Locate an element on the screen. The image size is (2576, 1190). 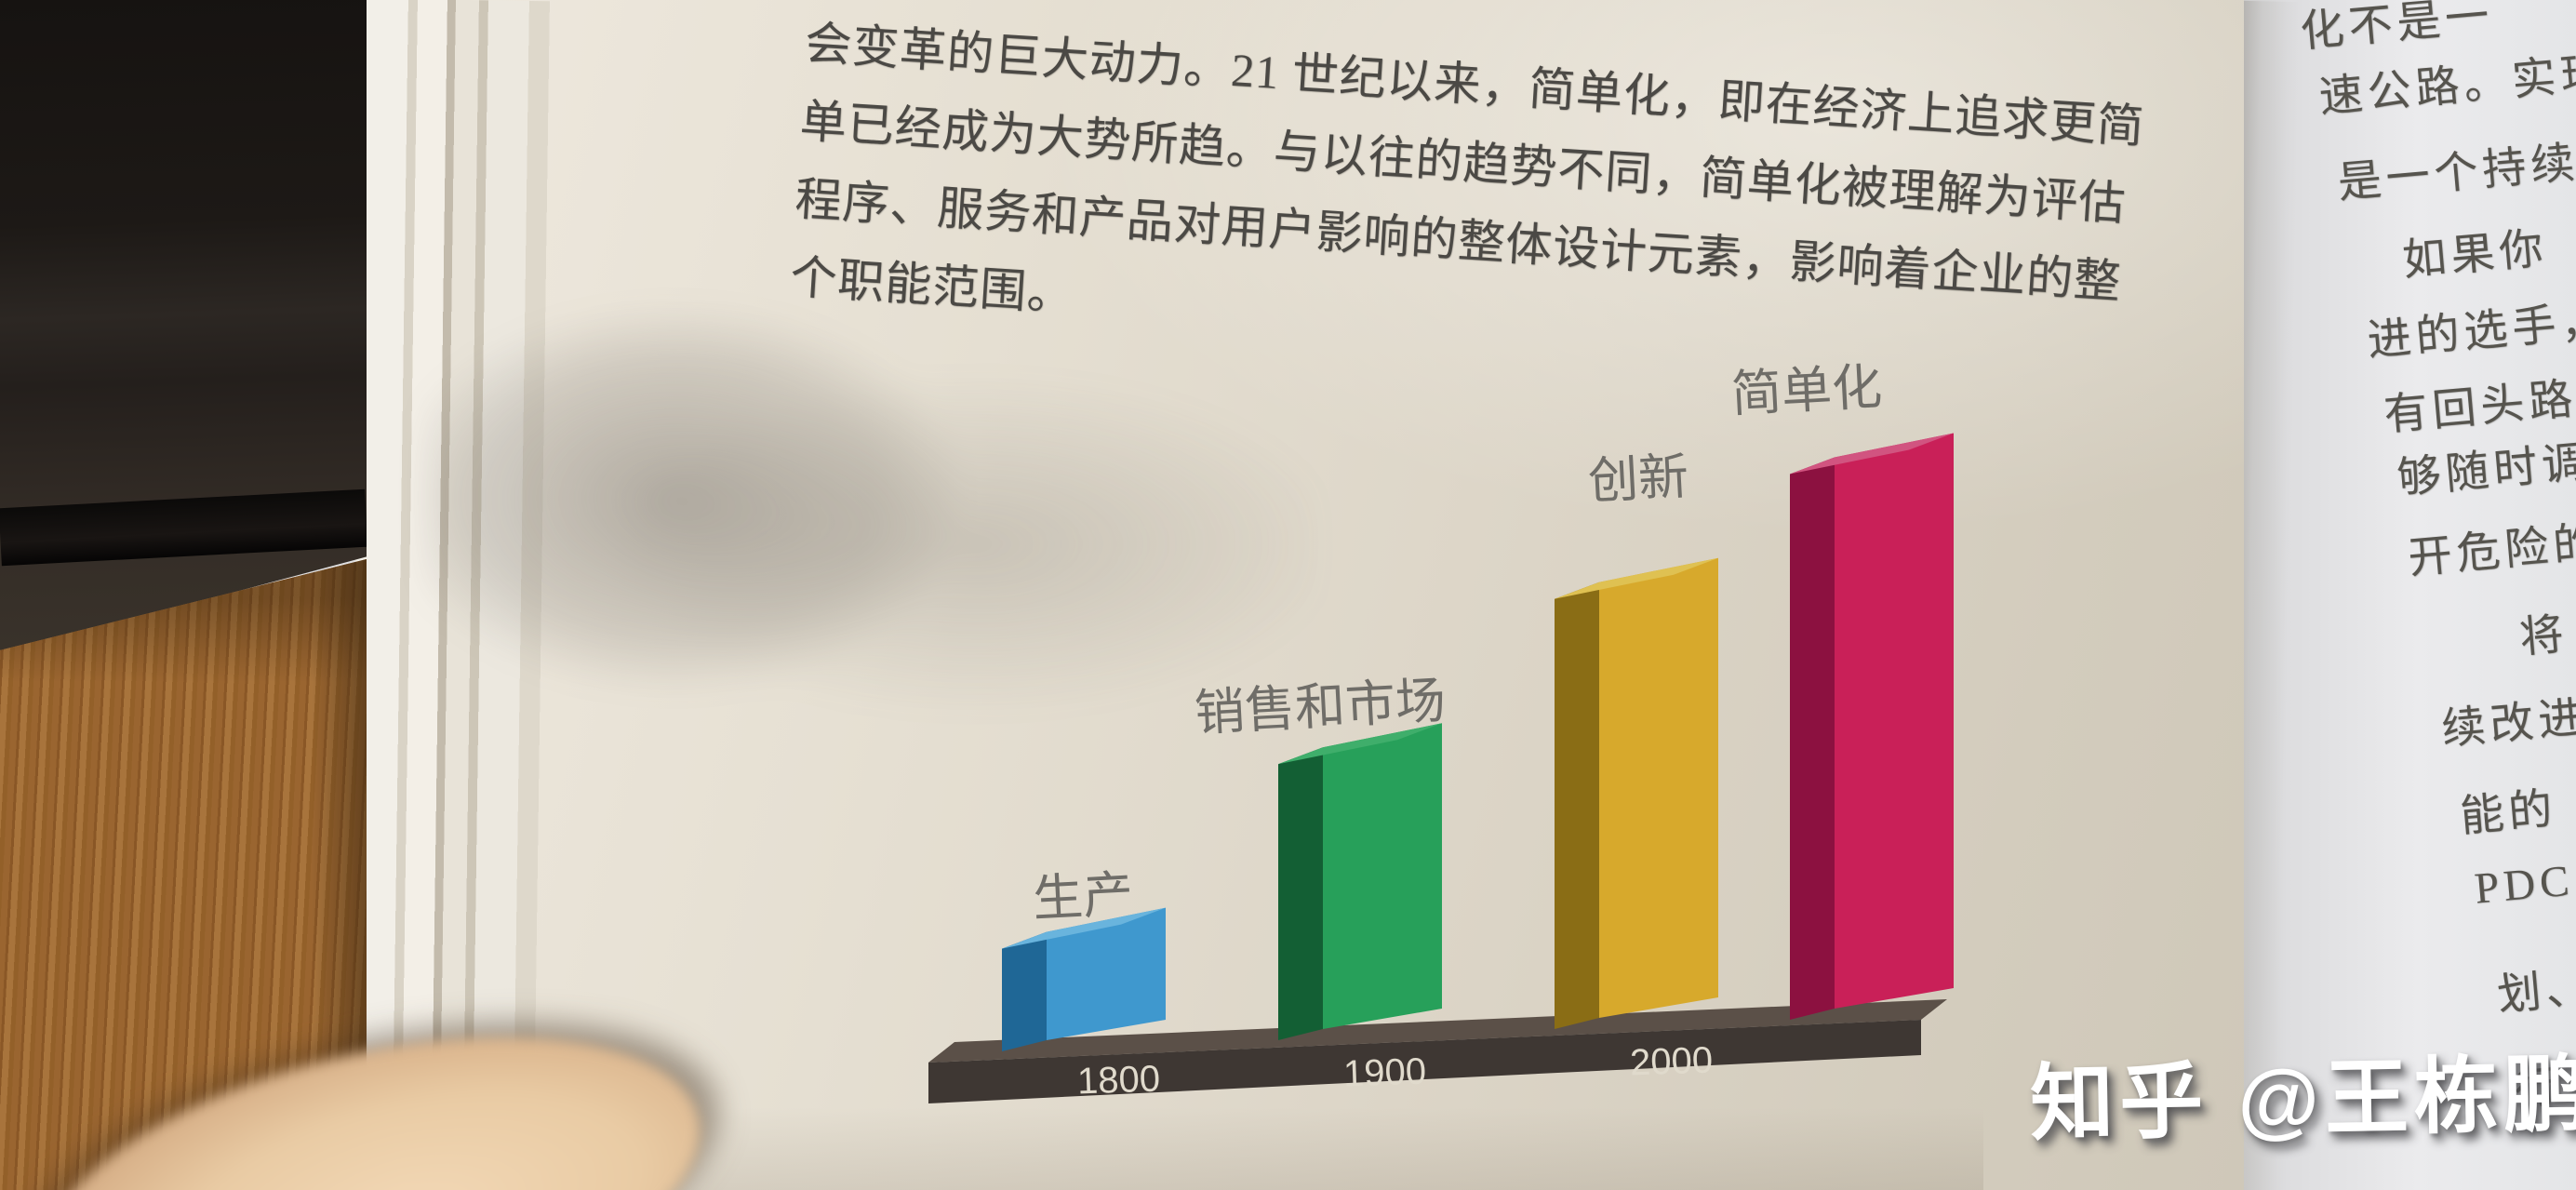
right-page-line: 续改进 is located at coordinates (2507, 724).